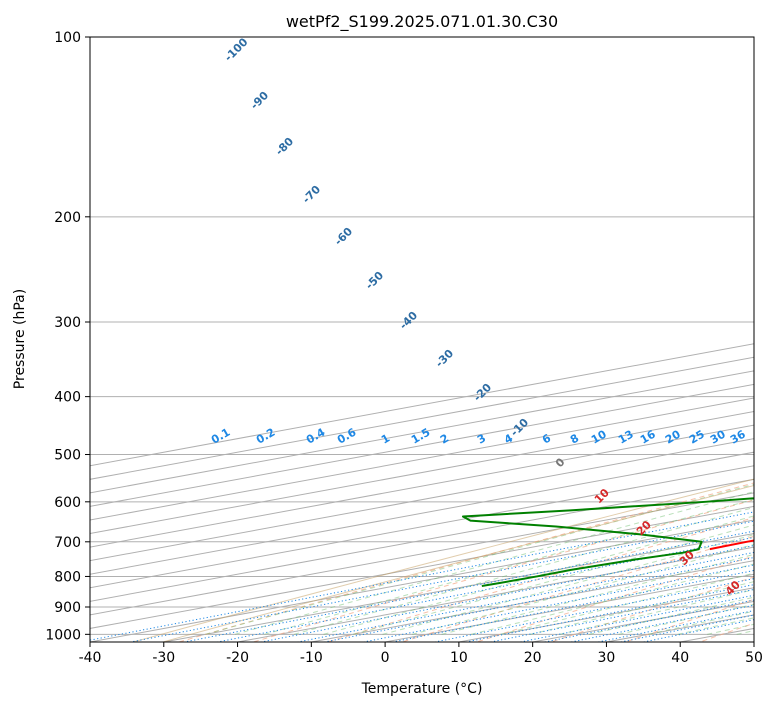 This screenshot has width=775, height=708. I want to click on x-axis-label: Temperature (°C), so click(422, 689).